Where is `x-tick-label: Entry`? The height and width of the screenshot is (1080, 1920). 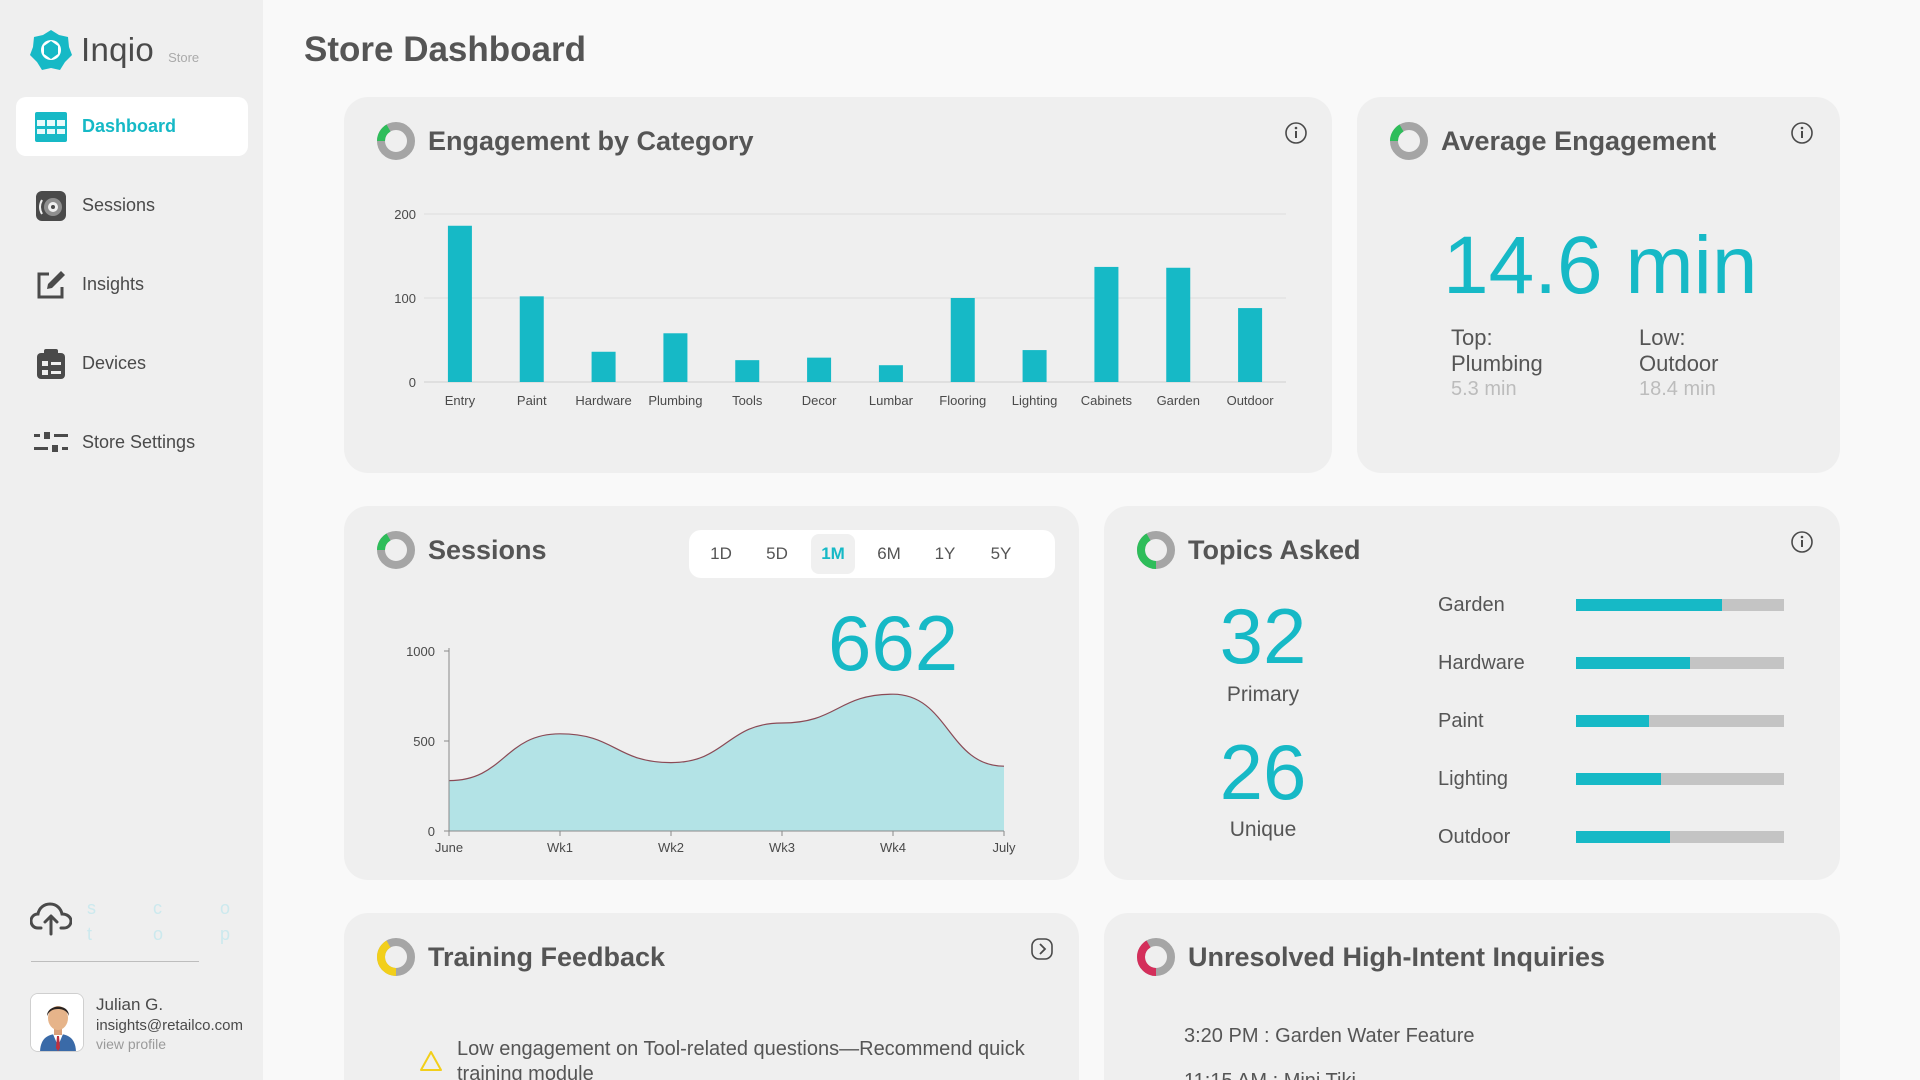 x-tick-label: Entry is located at coordinates (460, 400).